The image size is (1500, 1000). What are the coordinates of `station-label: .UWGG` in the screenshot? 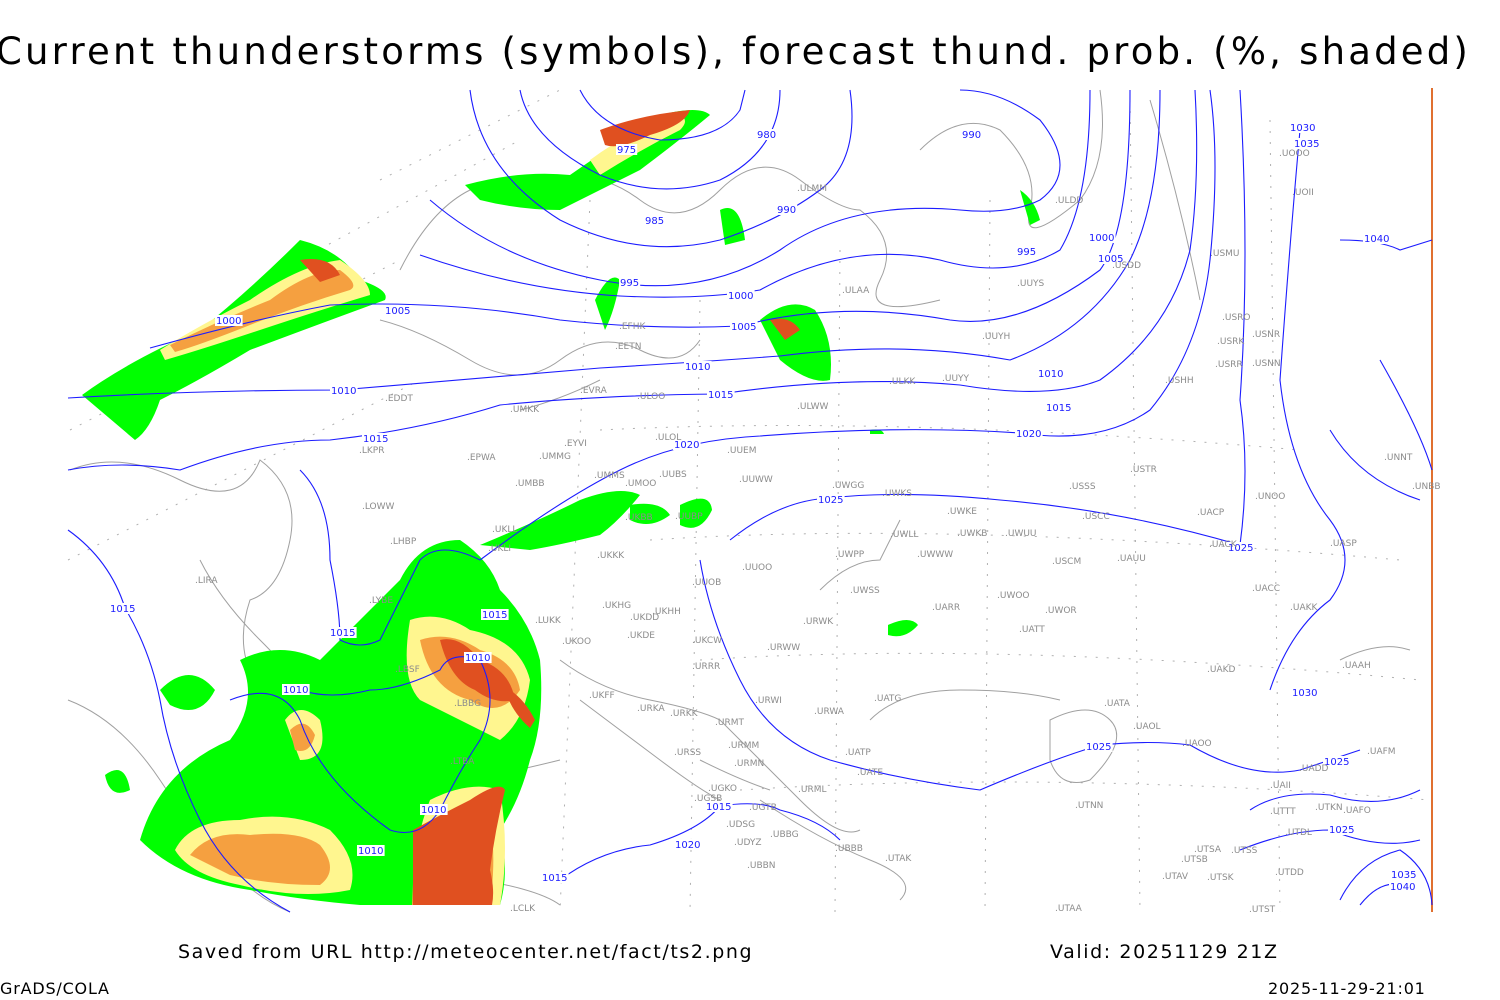 It's located at (848, 486).